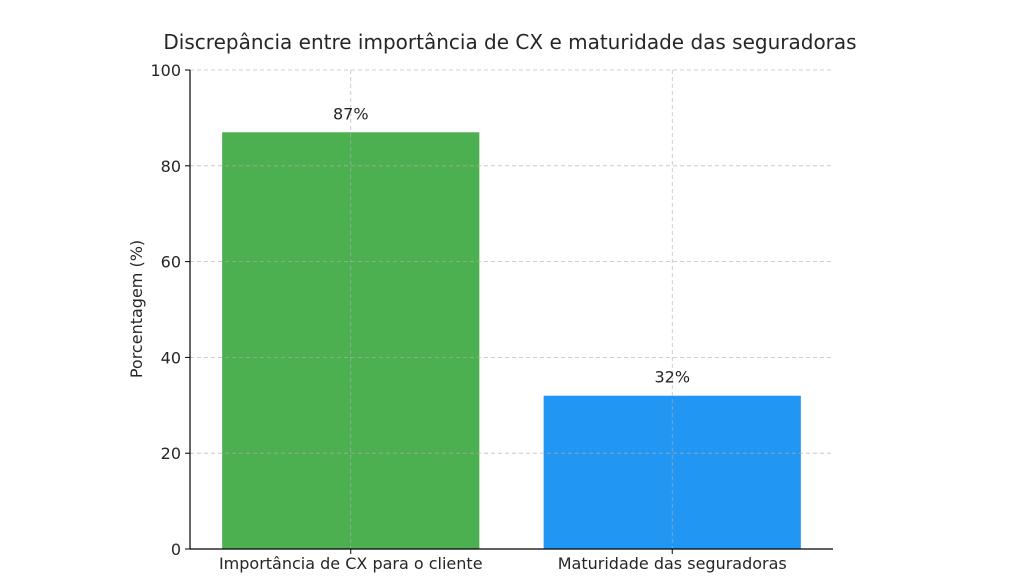 This screenshot has height=579, width=1024. I want to click on y-tick-label: 0, so click(176, 549).